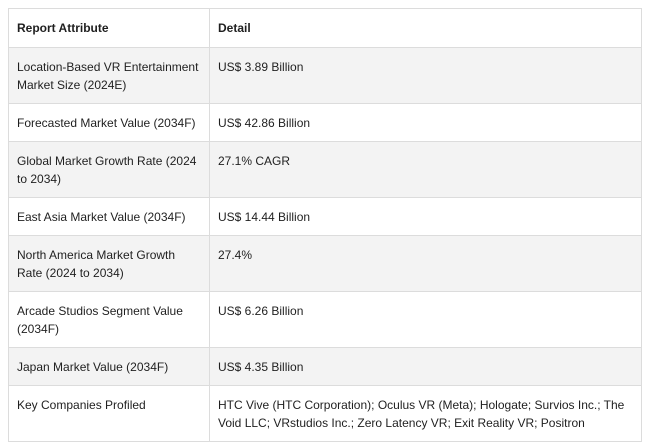 This screenshot has height=442, width=645. Describe the element at coordinates (425, 28) in the screenshot. I see `header-detail: Detail` at that location.